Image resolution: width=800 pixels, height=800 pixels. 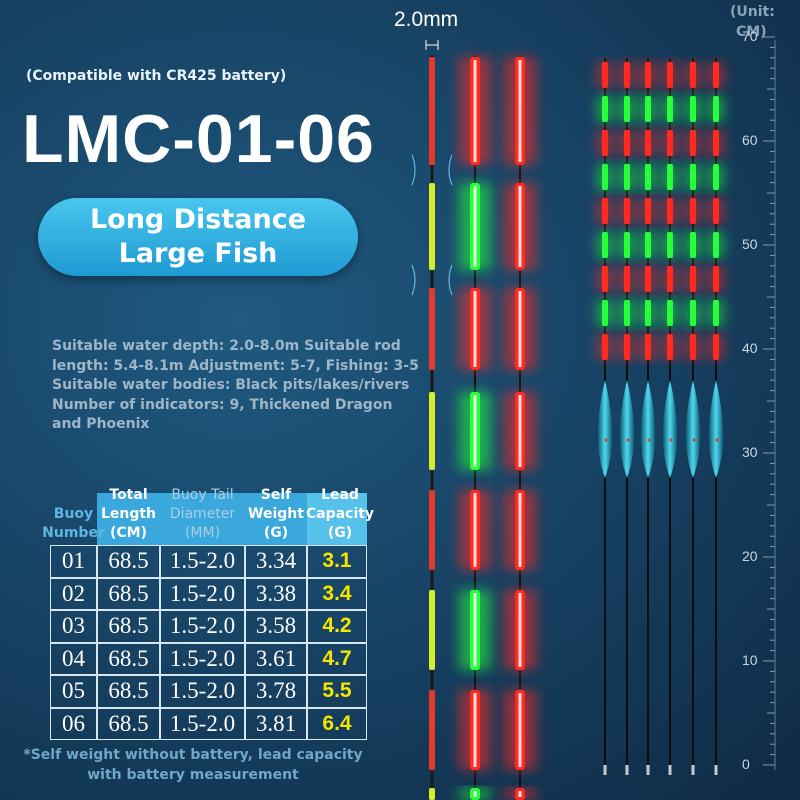 What do you see at coordinates (276, 514) in the screenshot?
I see `header-cell: Self Weight (G)` at bounding box center [276, 514].